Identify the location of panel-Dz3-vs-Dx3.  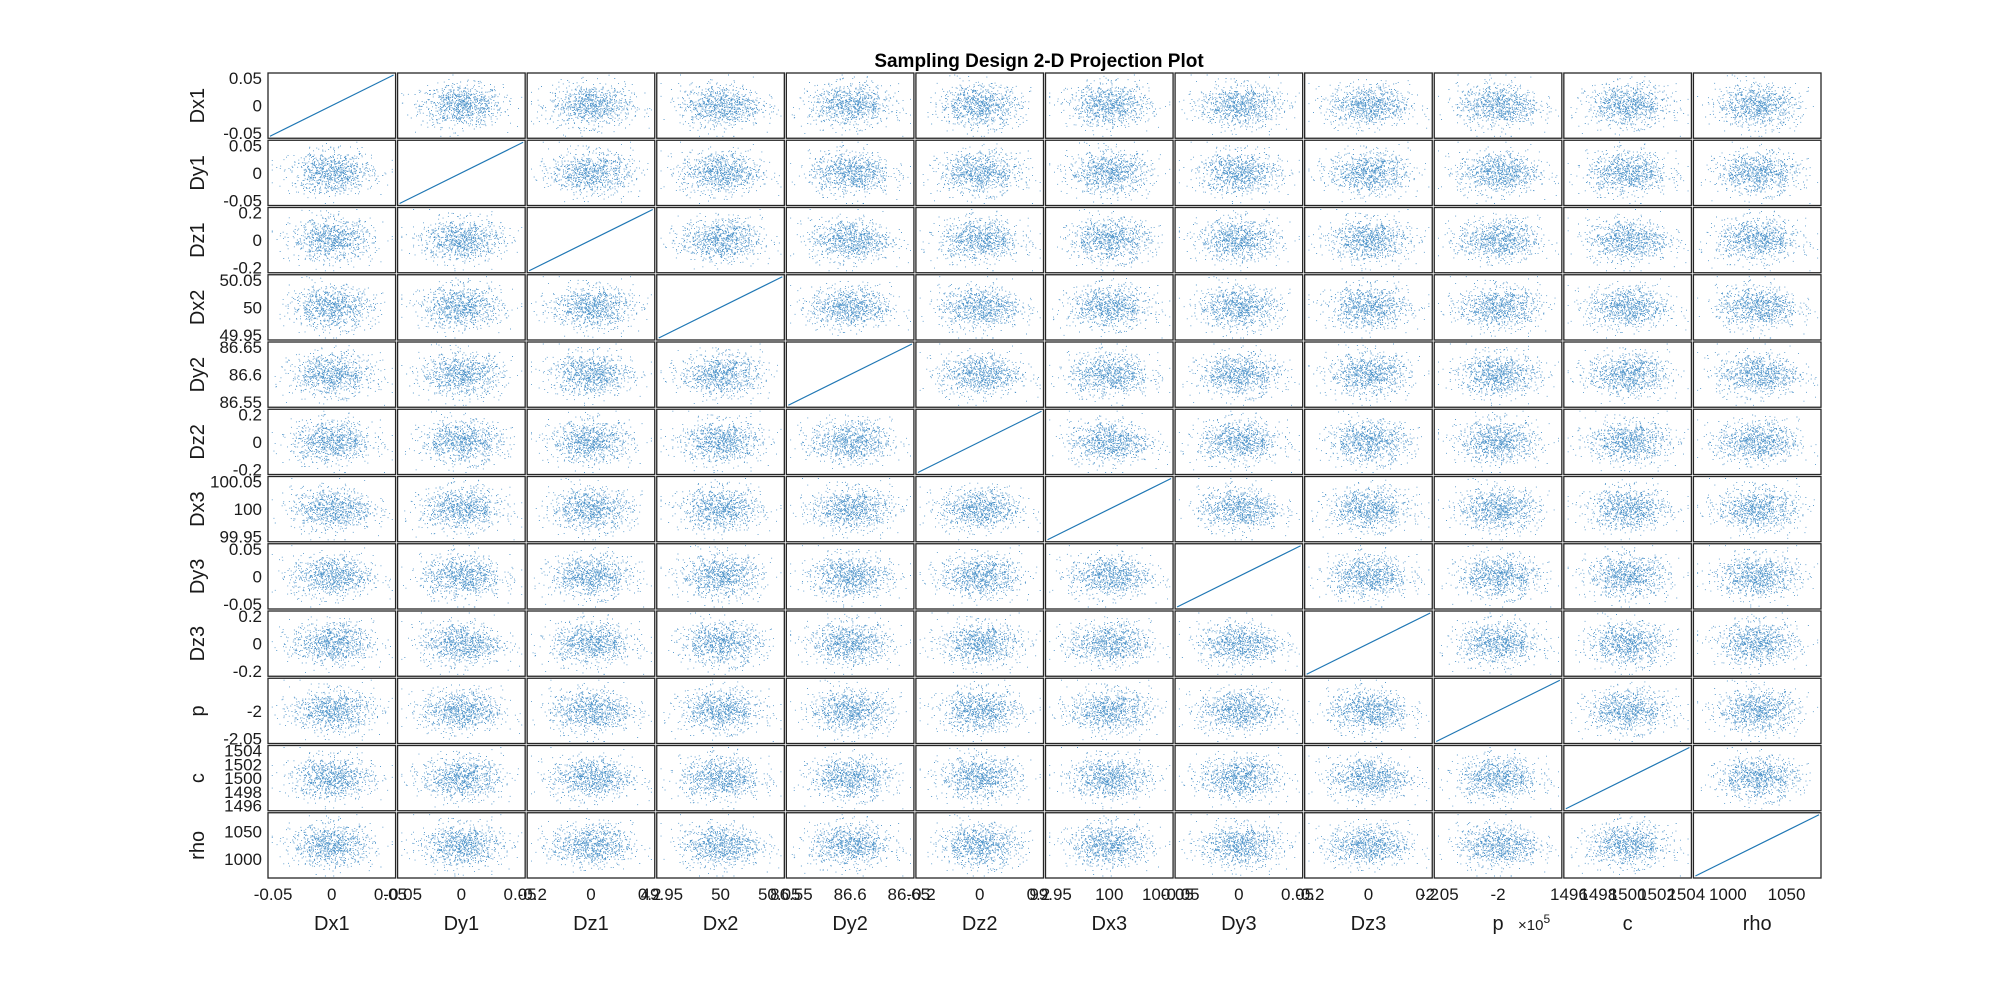
(1109, 643).